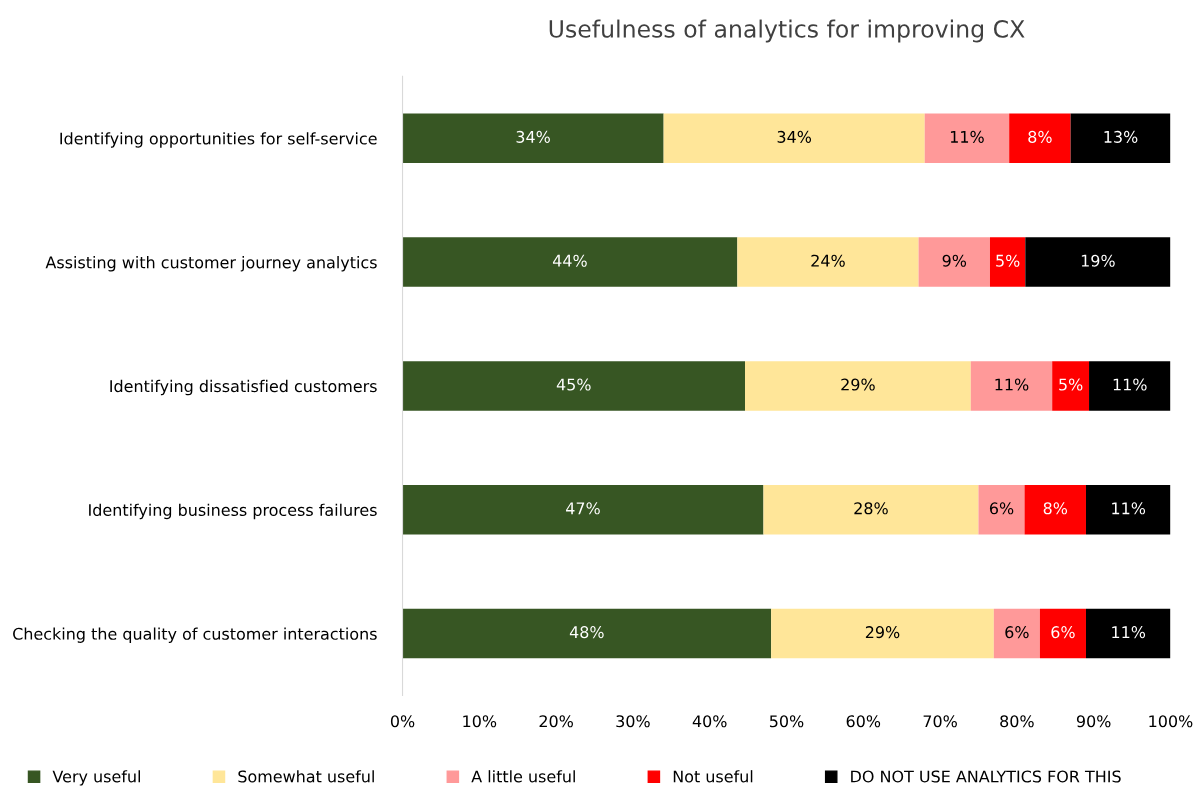 This screenshot has width=1198, height=804. I want to click on chart-title: Usefulness of analytics for improving CX, so click(787, 31).